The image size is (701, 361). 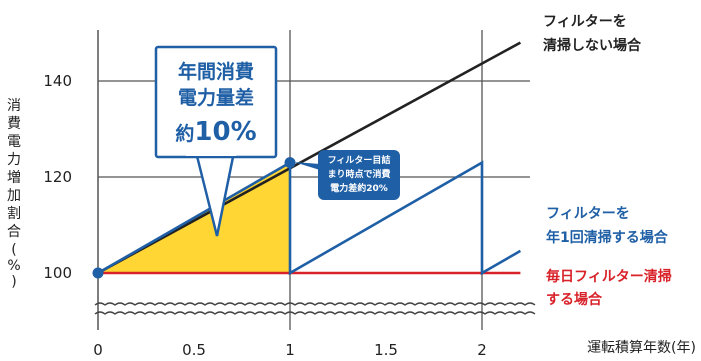 I want to click on label-no-clean-2: 清掃しない場合, so click(x=592, y=45).